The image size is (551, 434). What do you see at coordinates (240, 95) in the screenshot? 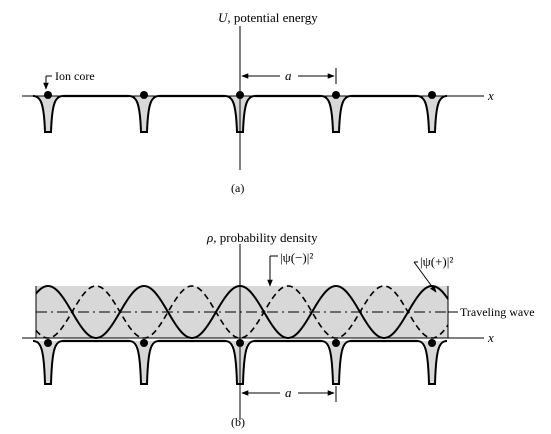
I see `panel-a-ion-cores` at bounding box center [240, 95].